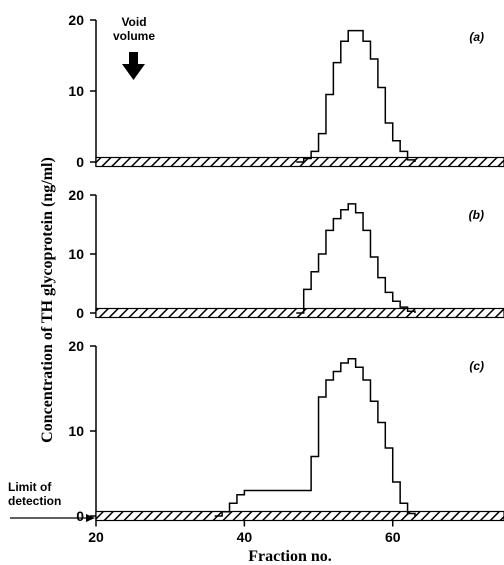 The width and height of the screenshot is (504, 565). What do you see at coordinates (393, 537) in the screenshot?
I see `x-tick-label-60: 60` at bounding box center [393, 537].